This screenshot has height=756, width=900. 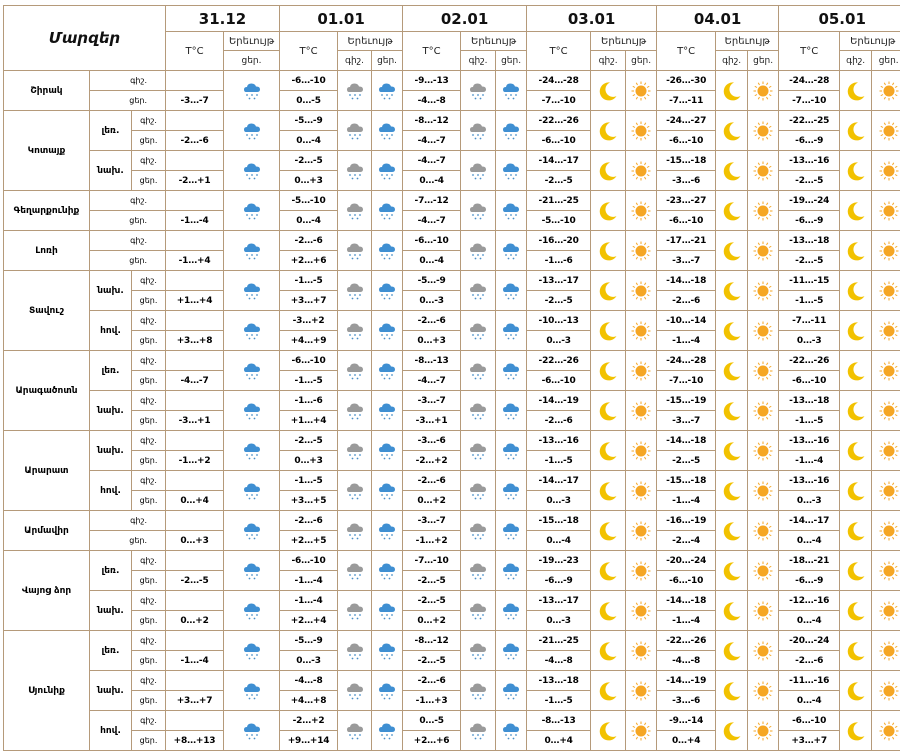 What do you see at coordinates (559, 440) in the screenshot?
I see `night-temp: -13…-16` at bounding box center [559, 440].